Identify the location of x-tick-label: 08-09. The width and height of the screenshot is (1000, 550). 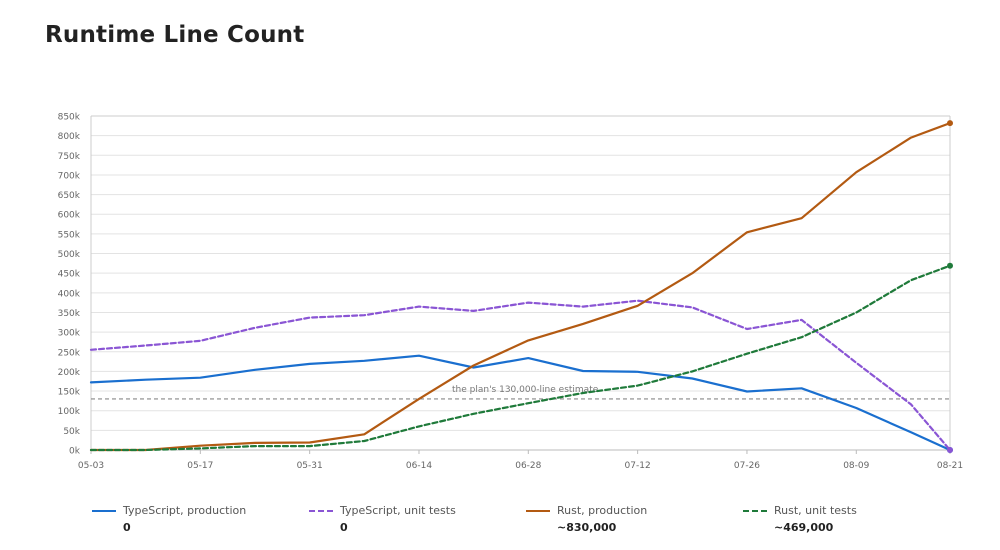
(856, 466).